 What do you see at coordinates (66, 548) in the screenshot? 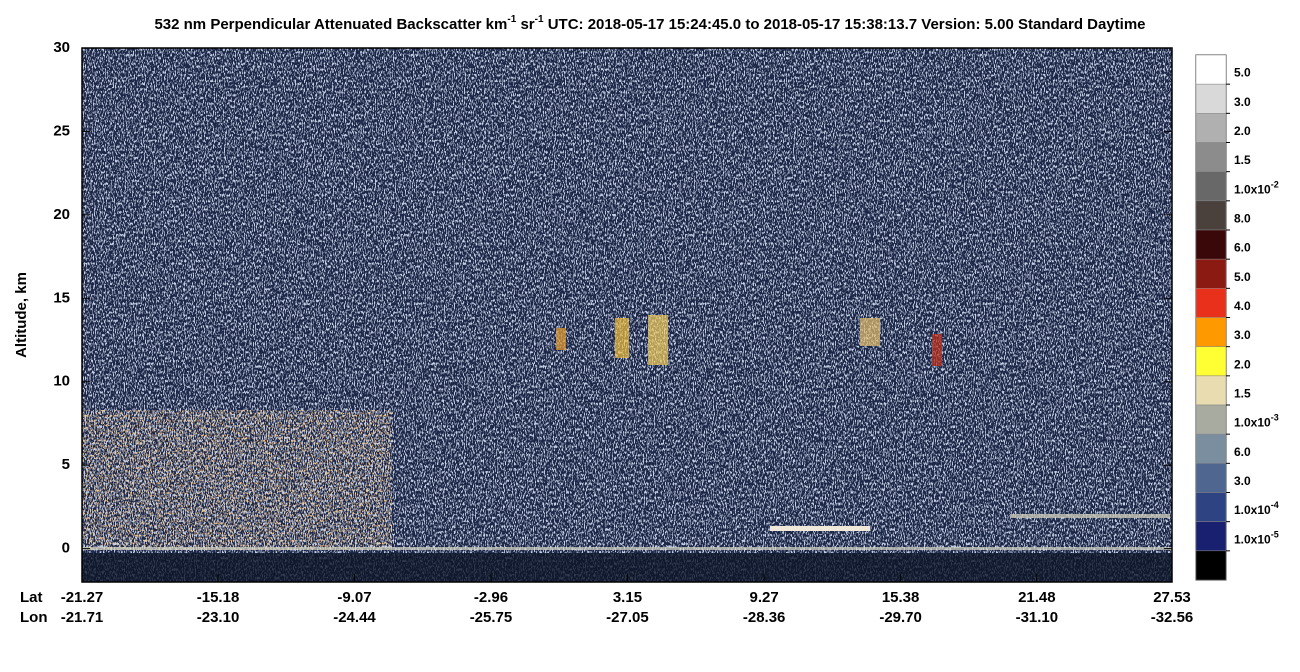
I see `y-tick-label: 0` at bounding box center [66, 548].